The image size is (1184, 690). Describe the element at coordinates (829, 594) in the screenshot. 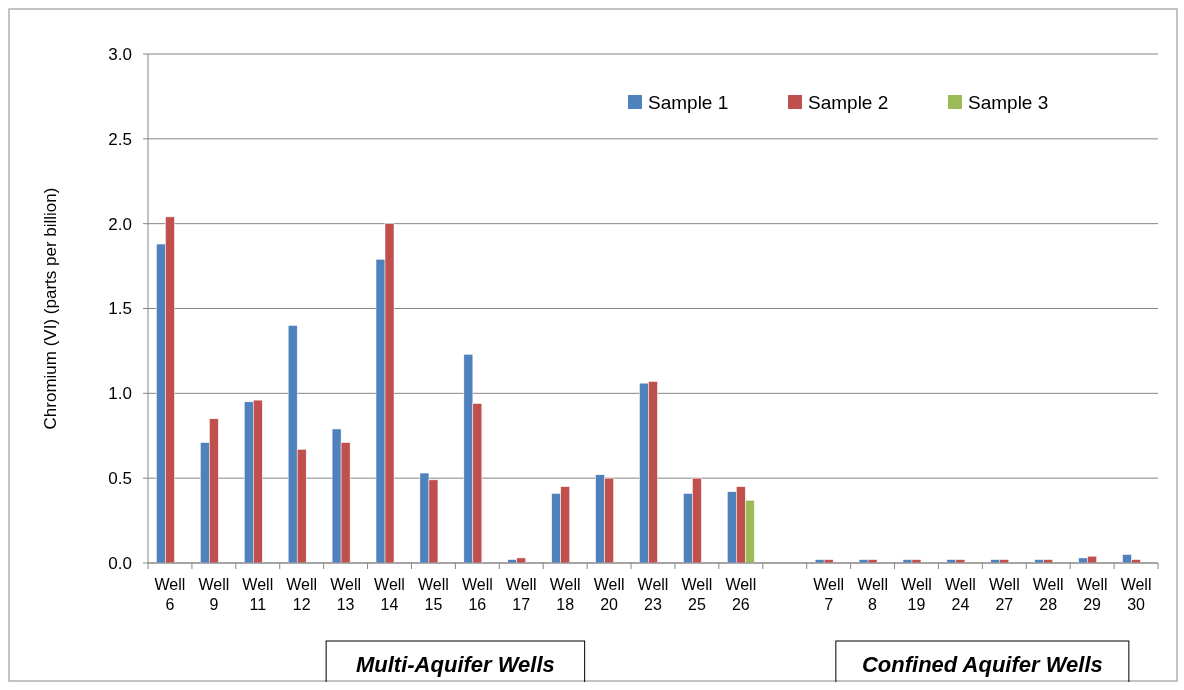

I see `x-tick-label: Well 7` at that location.